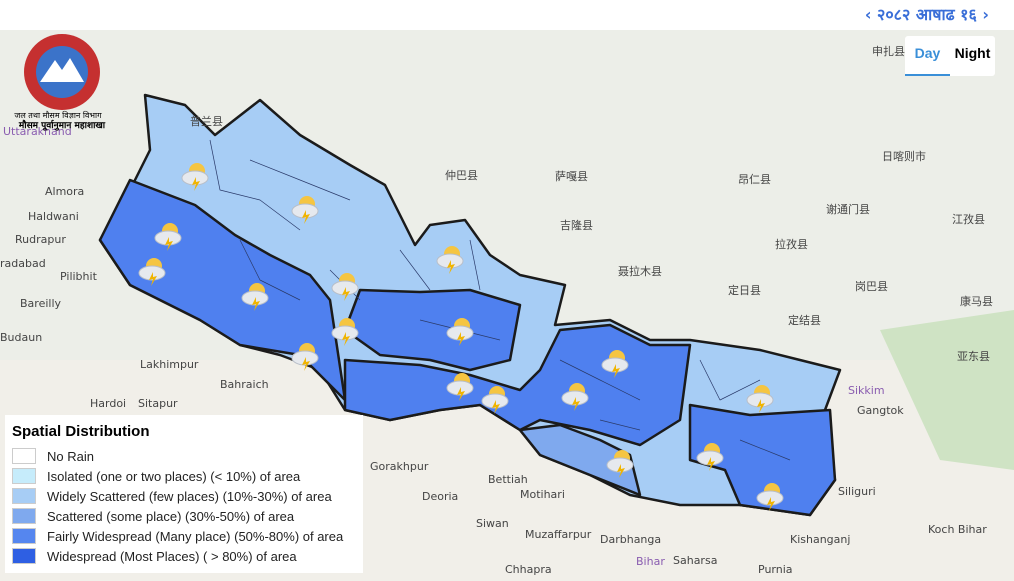  I want to click on place-label: Rudrapur, so click(40, 239).